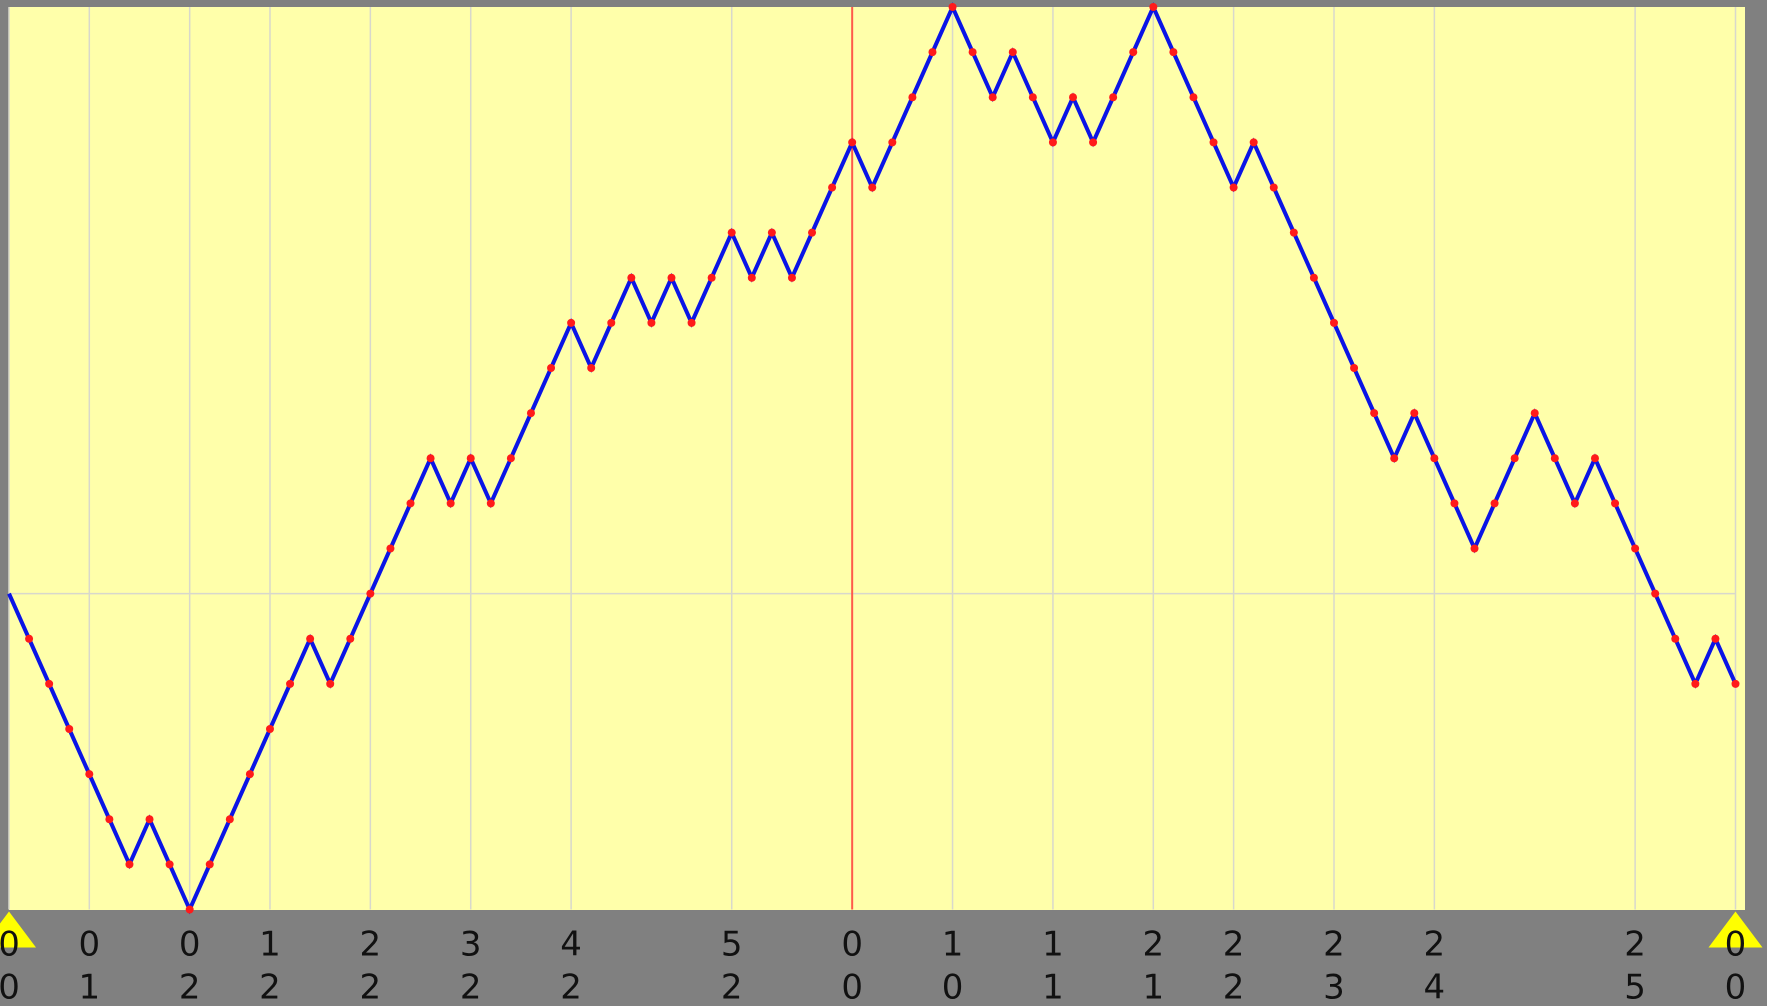  What do you see at coordinates (1435, 987) in the screenshot?
I see `x-tick-label: 4` at bounding box center [1435, 987].